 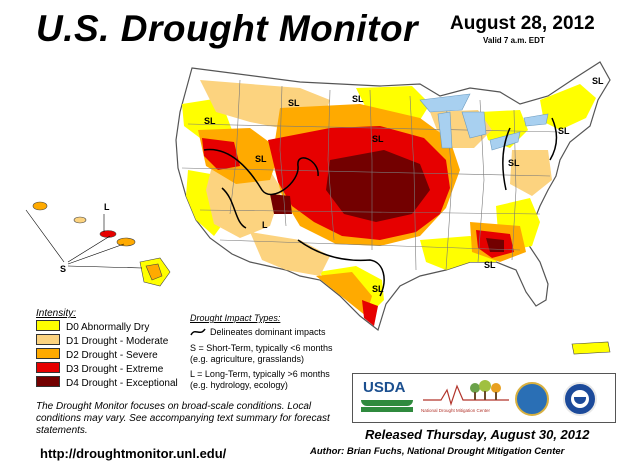 What do you see at coordinates (265, 225) in the screenshot?
I see `impact-label-l-nevada: L` at bounding box center [265, 225].